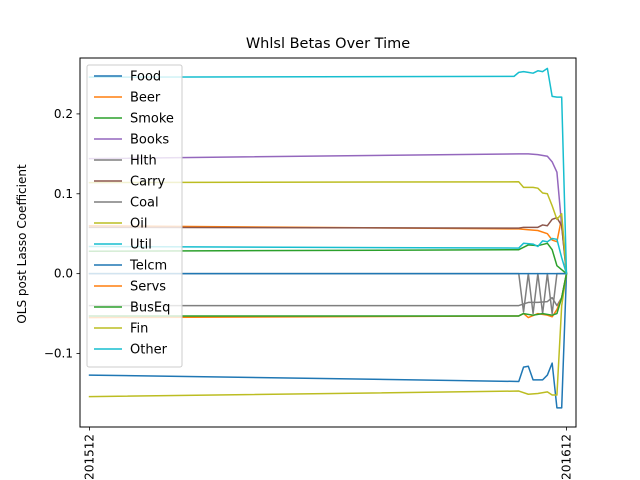 The image size is (640, 480). What do you see at coordinates (145, 98) in the screenshot?
I see `legend-label: Beer` at bounding box center [145, 98].